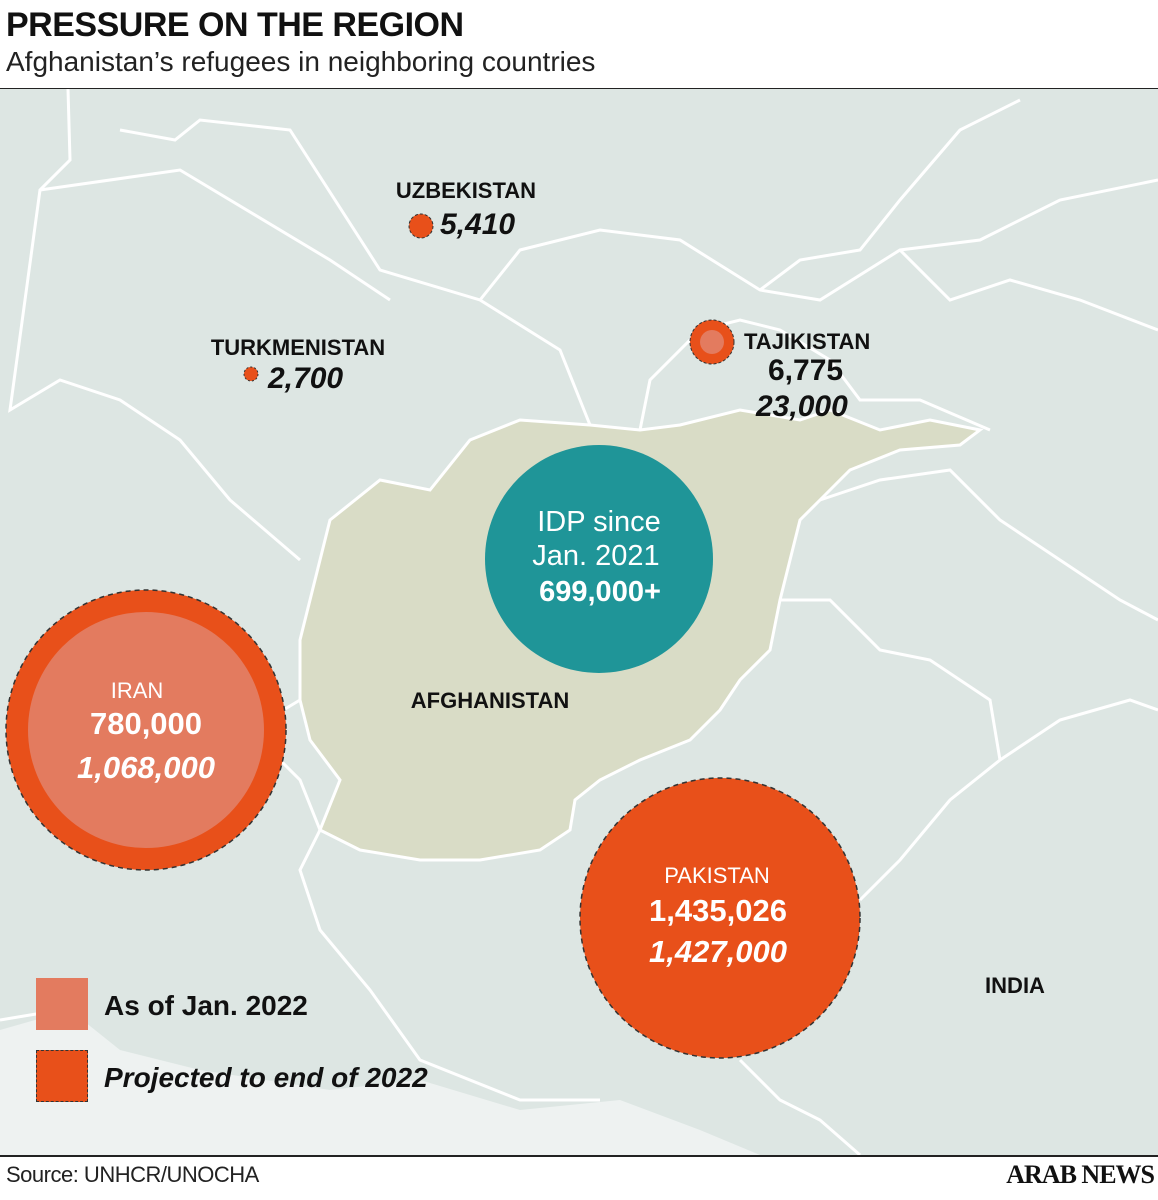 This screenshot has height=1200, width=1158. I want to click on tajikistan-jan-2022-value: 6,775, so click(806, 370).